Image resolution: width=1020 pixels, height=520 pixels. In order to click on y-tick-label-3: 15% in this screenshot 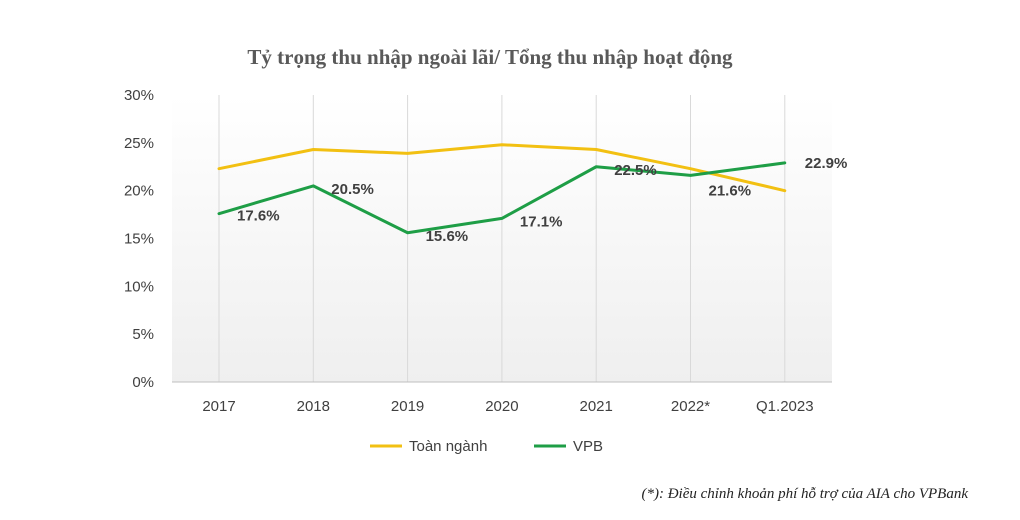, I will do `click(139, 239)`.